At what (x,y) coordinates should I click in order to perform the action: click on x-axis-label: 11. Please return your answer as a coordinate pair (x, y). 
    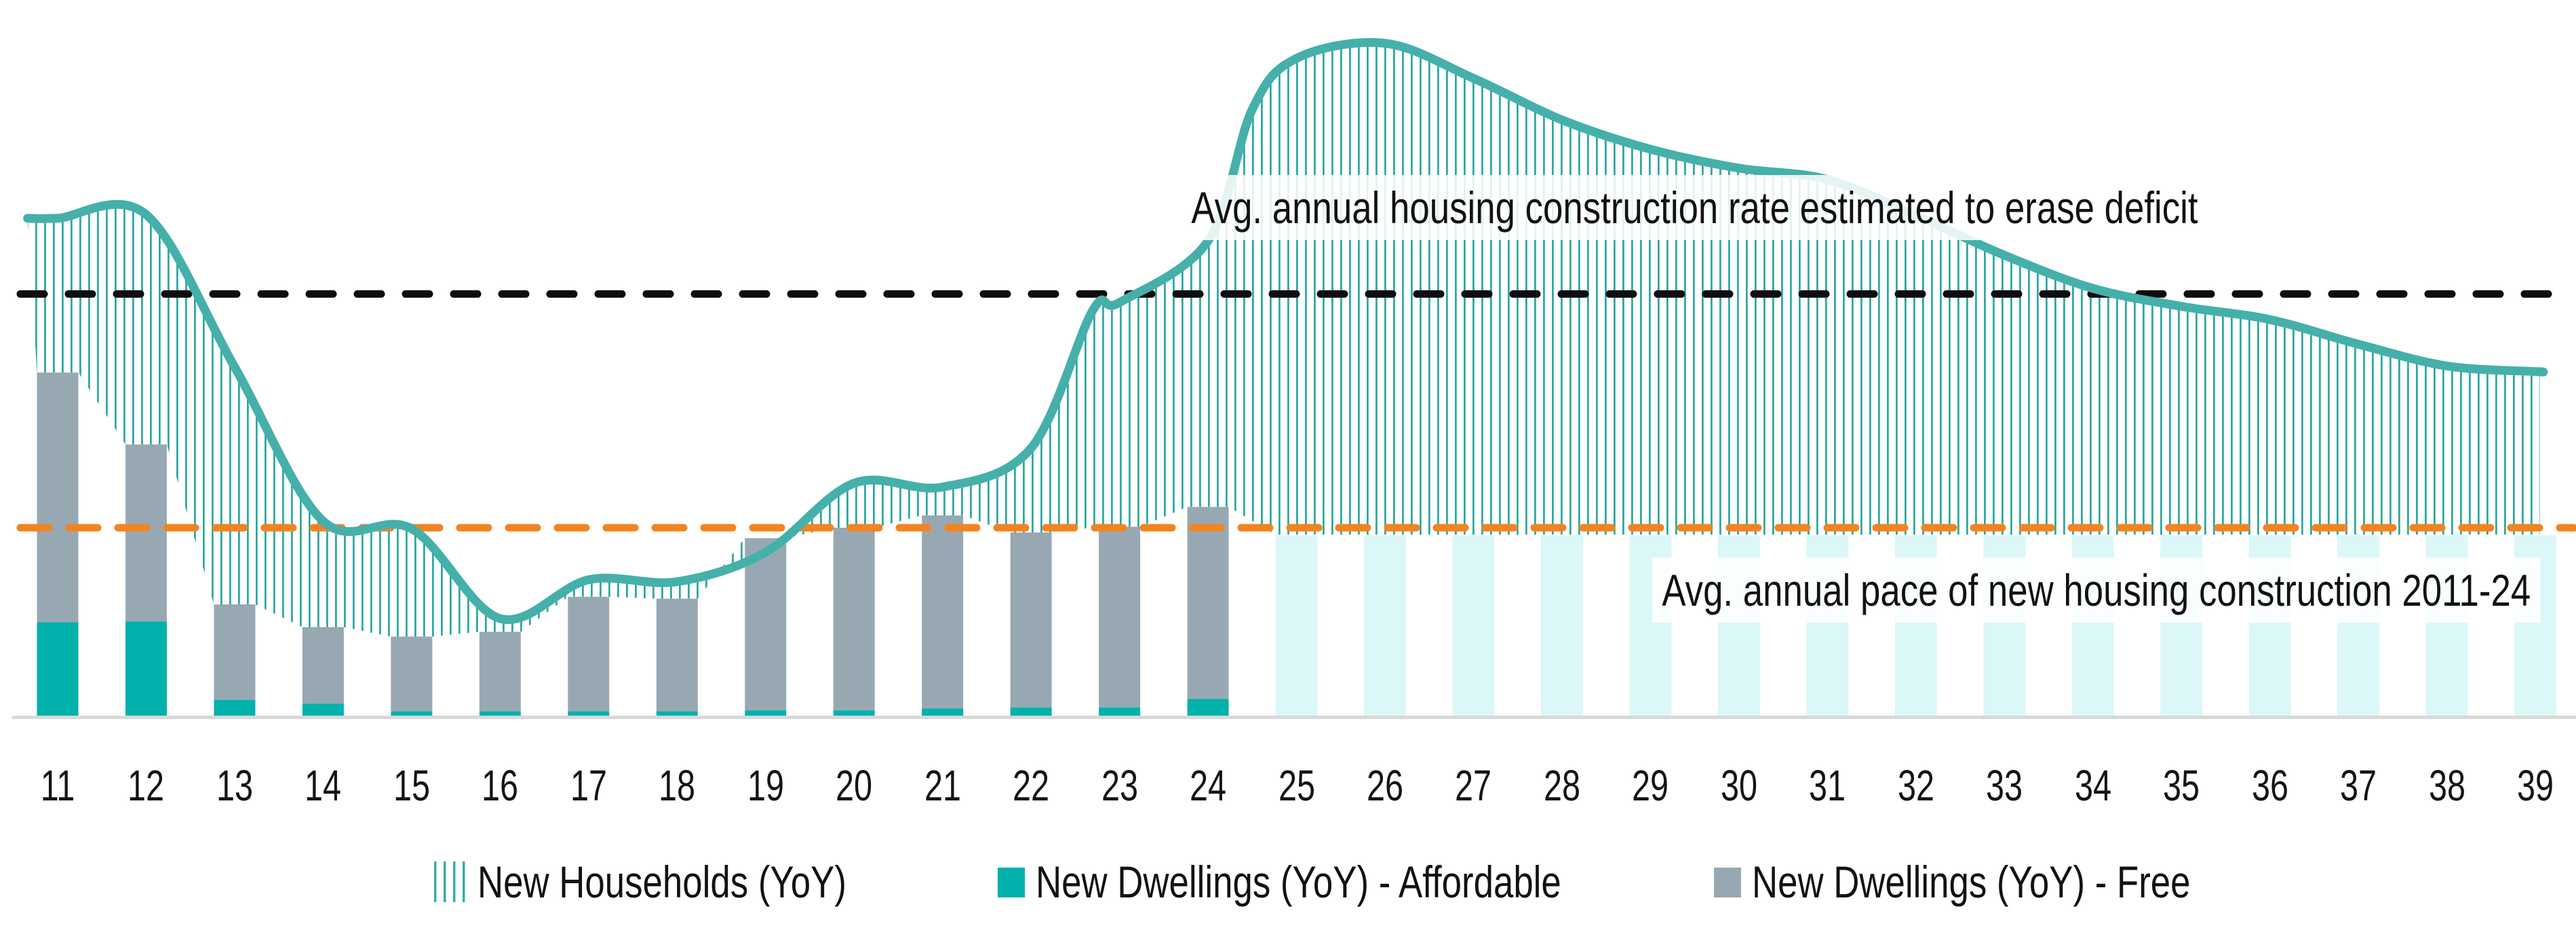
    Looking at the image, I should click on (57, 785).